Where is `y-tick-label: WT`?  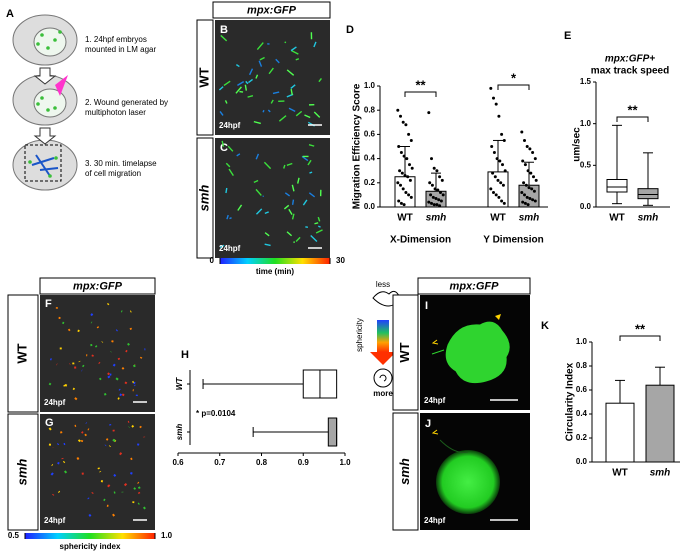 y-tick-label: WT is located at coordinates (179, 384).